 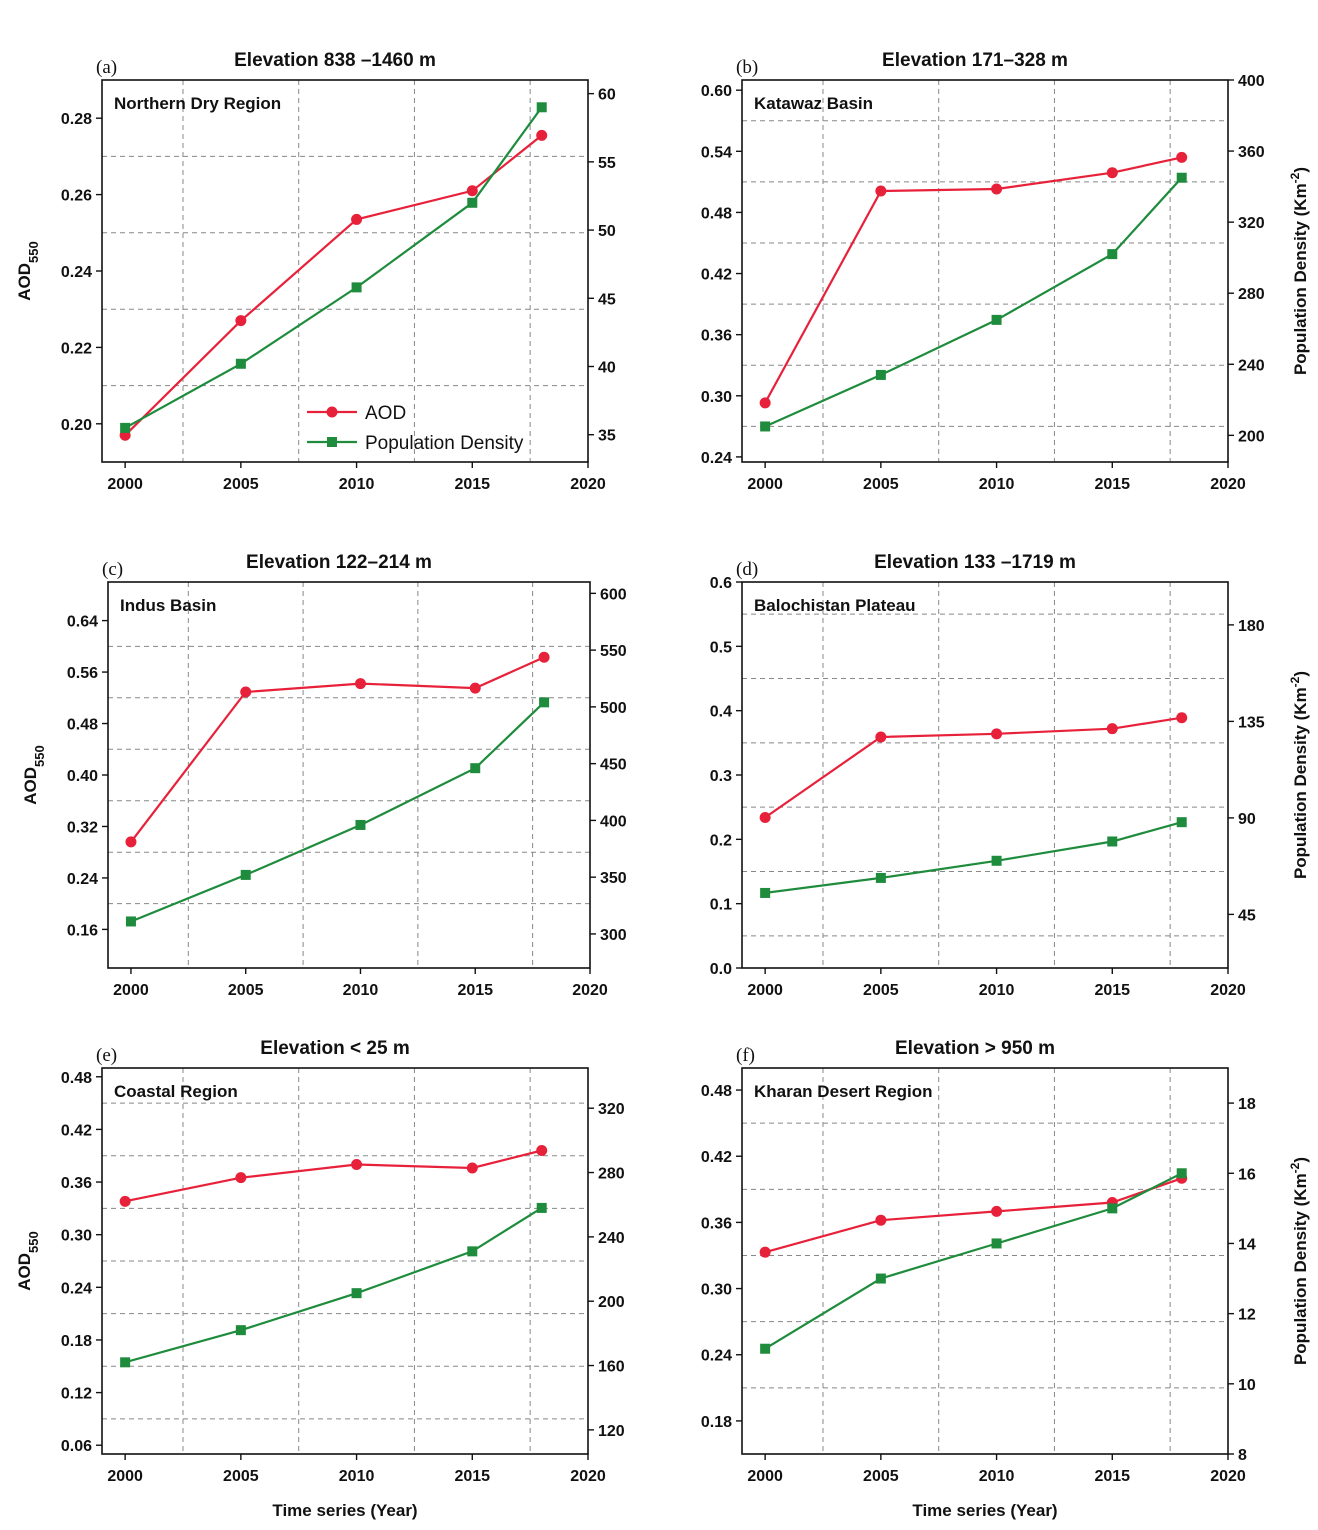 I want to click on y2-tick-label: 350, so click(x=613, y=878).